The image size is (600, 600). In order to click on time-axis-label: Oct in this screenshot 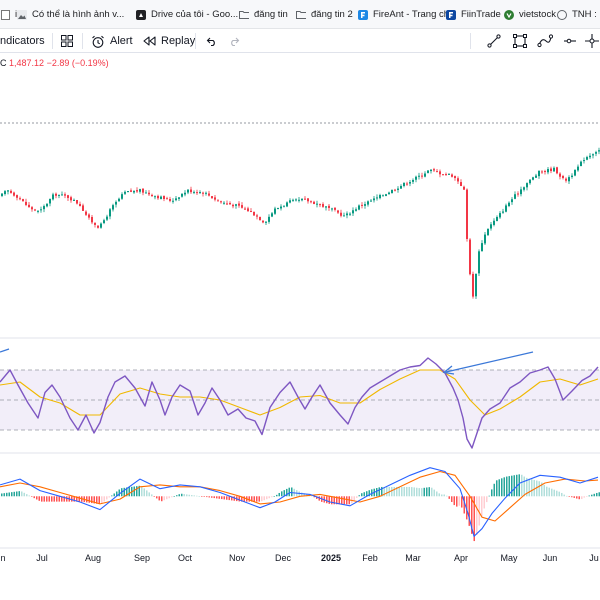, I will do `click(185, 558)`.